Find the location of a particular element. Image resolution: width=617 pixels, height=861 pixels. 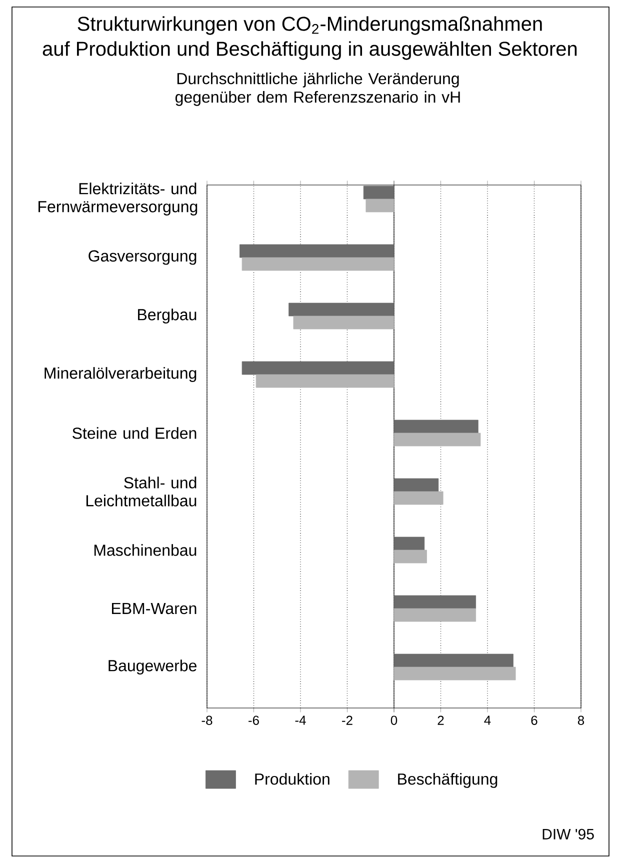

x-tick-label: 6 is located at coordinates (534, 720).